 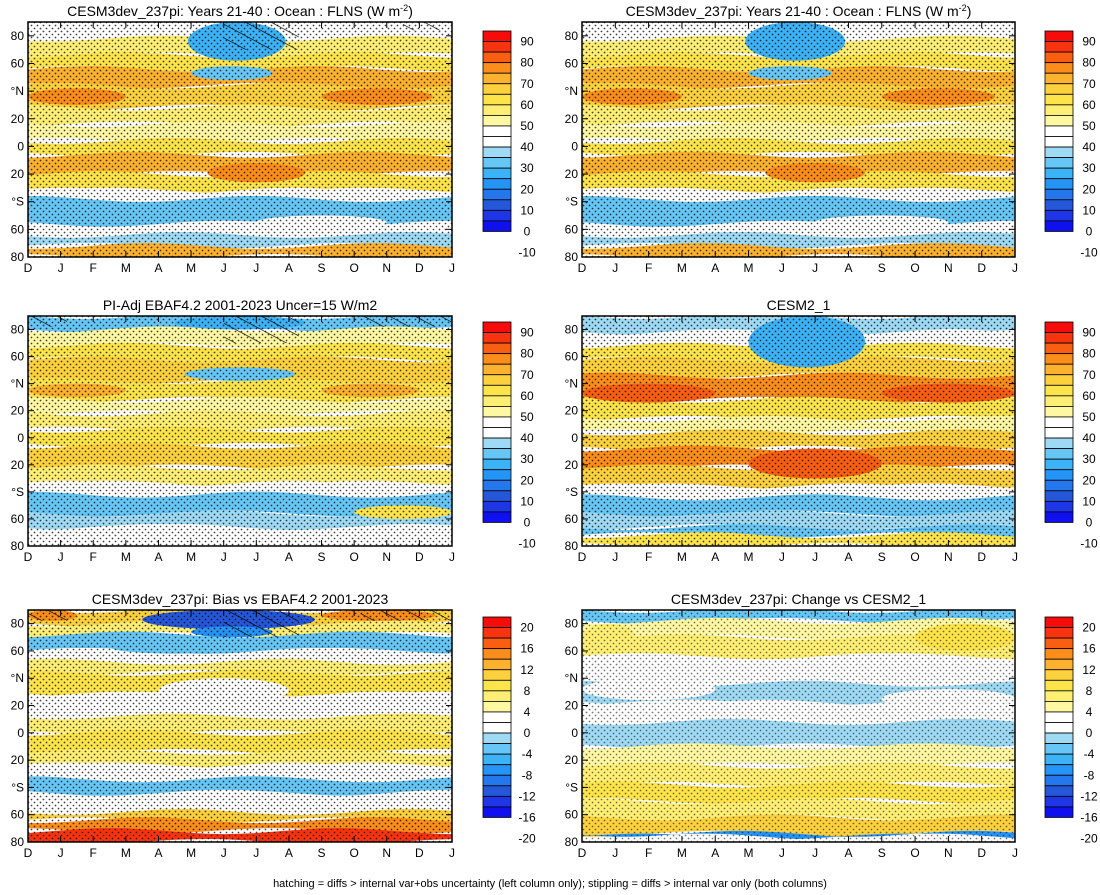 I want to click on panel-frame, so click(x=240, y=431).